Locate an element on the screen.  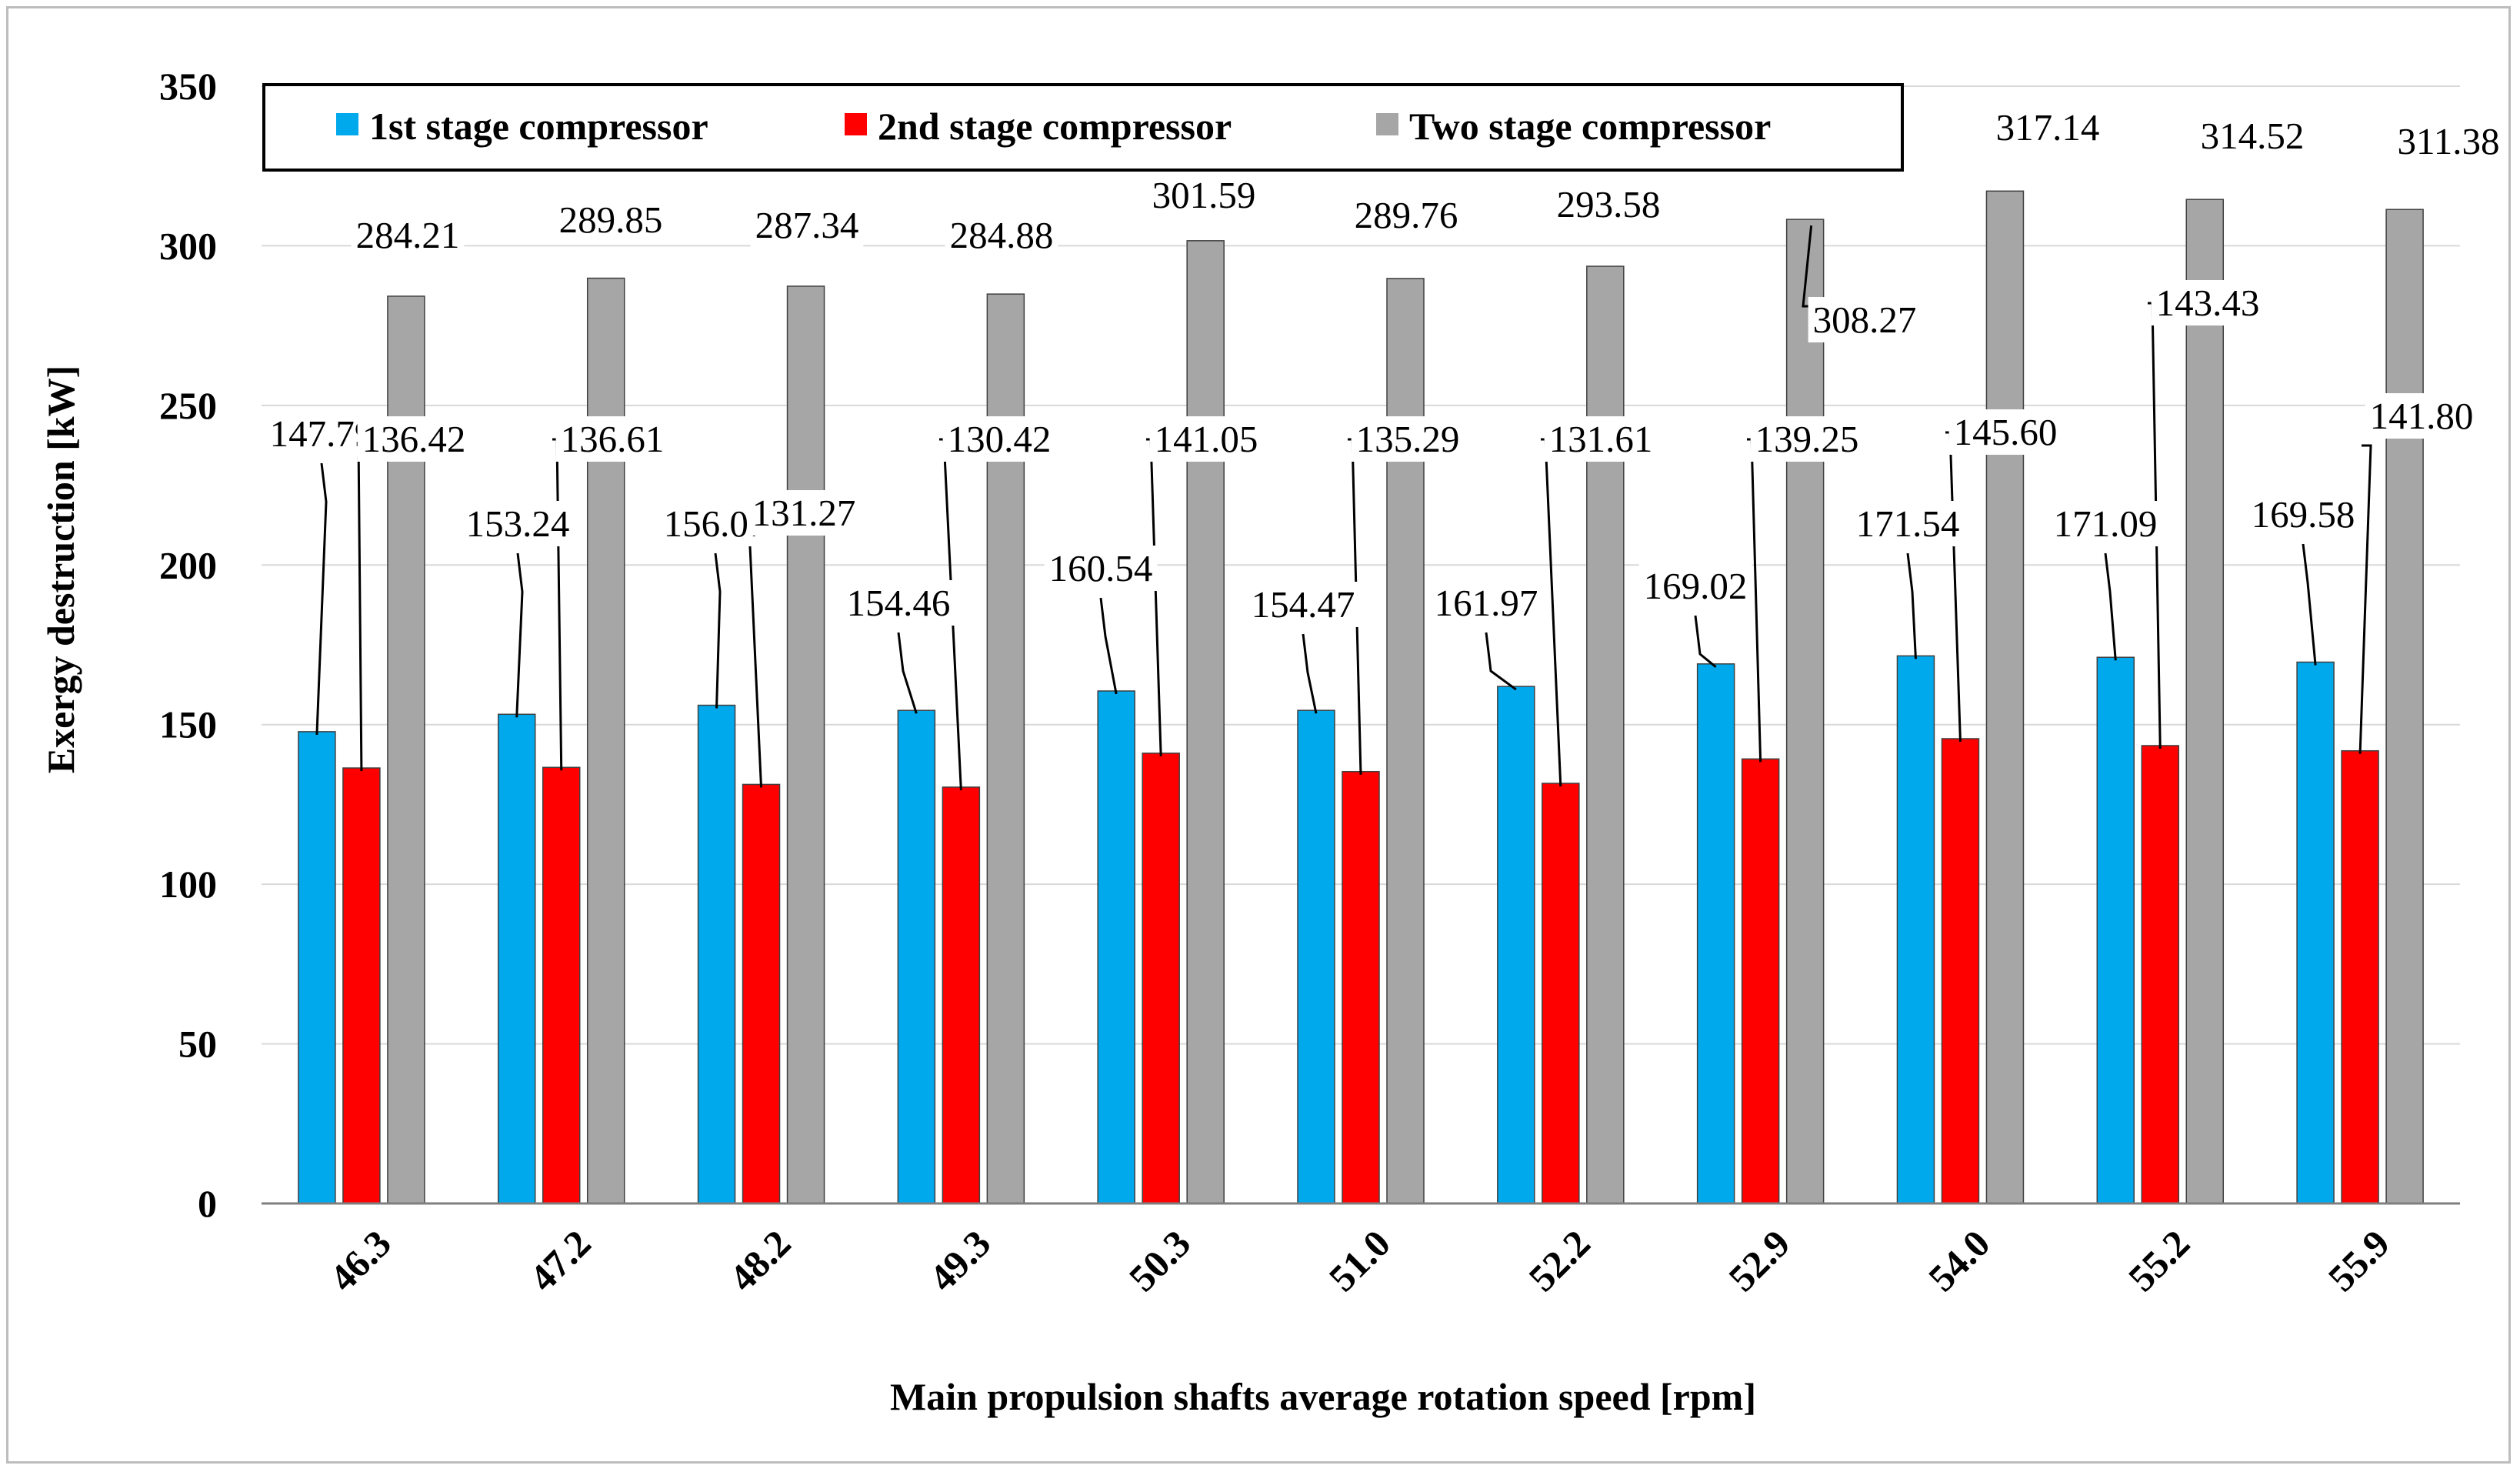
data-label-two-stage: 314.52 is located at coordinates (2253, 136).